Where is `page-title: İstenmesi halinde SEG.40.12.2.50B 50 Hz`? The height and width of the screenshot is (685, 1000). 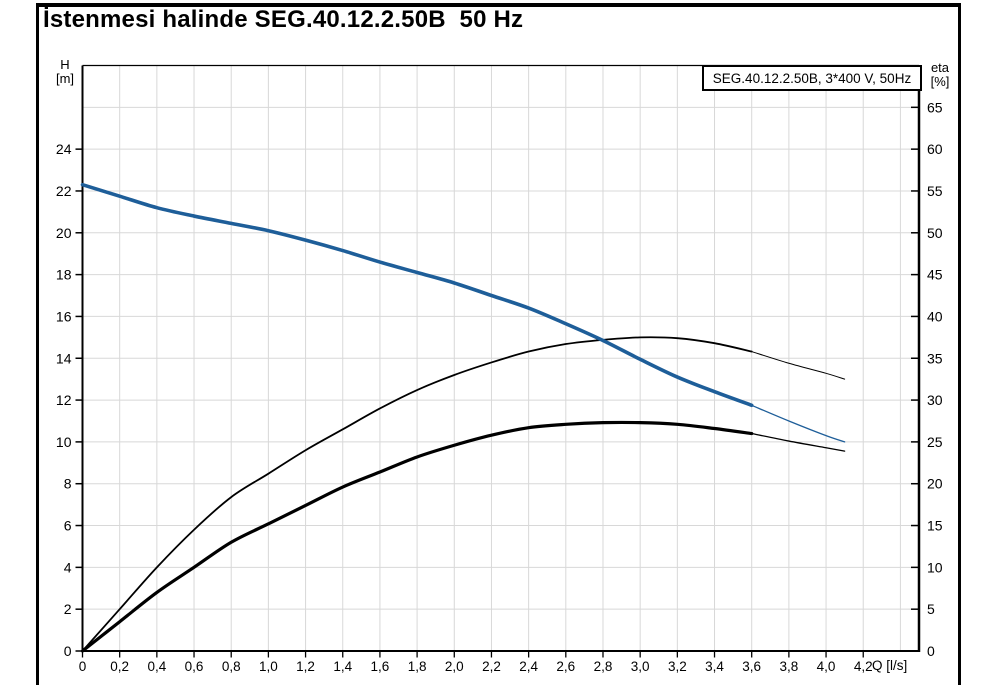
page-title: İstenmesi halinde SEG.40.12.2.50B 50 Hz is located at coordinates (283, 19).